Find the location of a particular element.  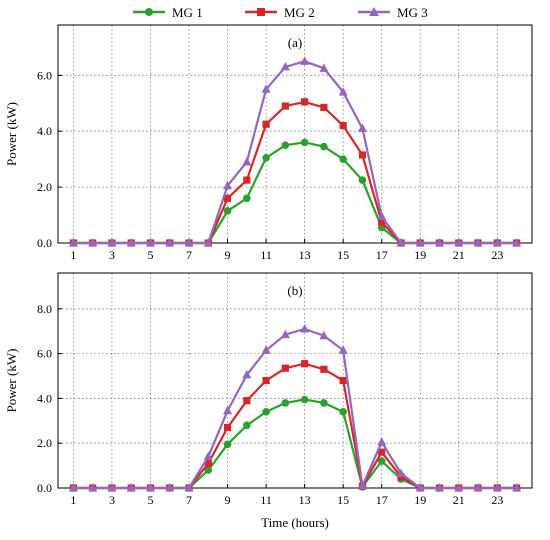

legend-marker-mg2 is located at coordinates (261, 12).